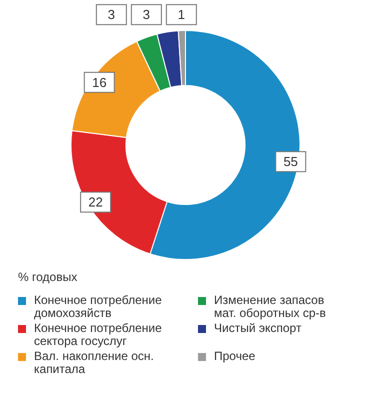 This screenshot has width=371, height=403. I want to click on data-label: 22, so click(95, 202).